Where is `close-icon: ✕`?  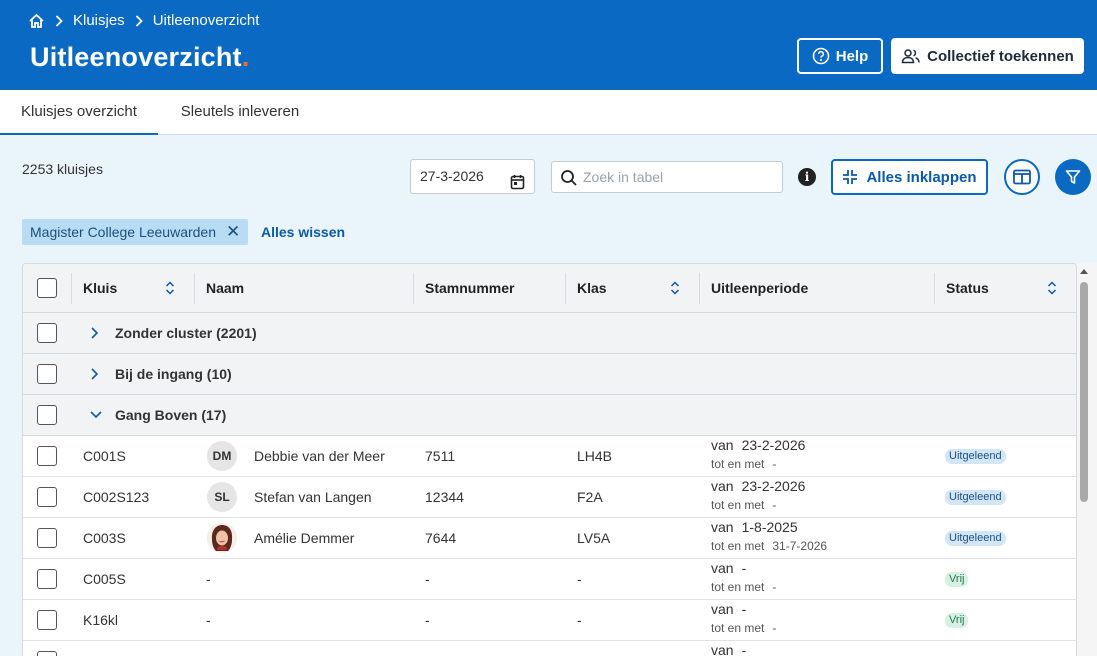 close-icon: ✕ is located at coordinates (233, 231).